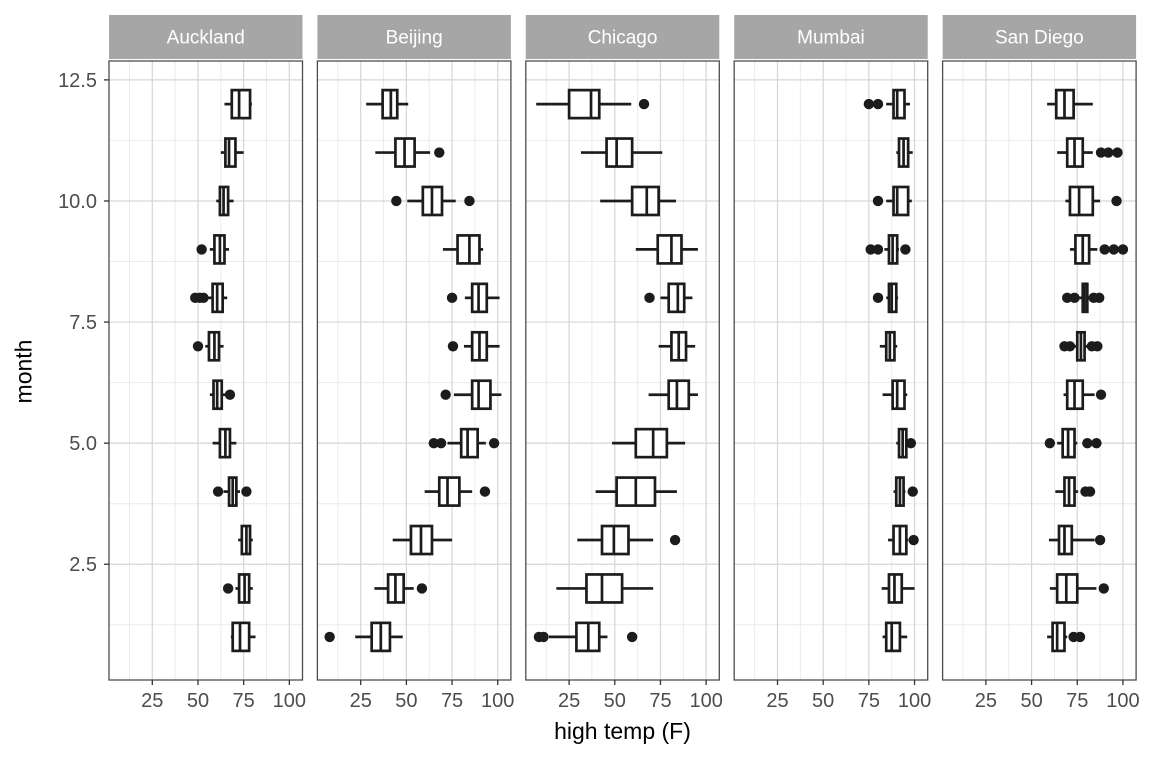 The image size is (1152, 768). I want to click on facet-strip-label: Auckland, so click(206, 38).